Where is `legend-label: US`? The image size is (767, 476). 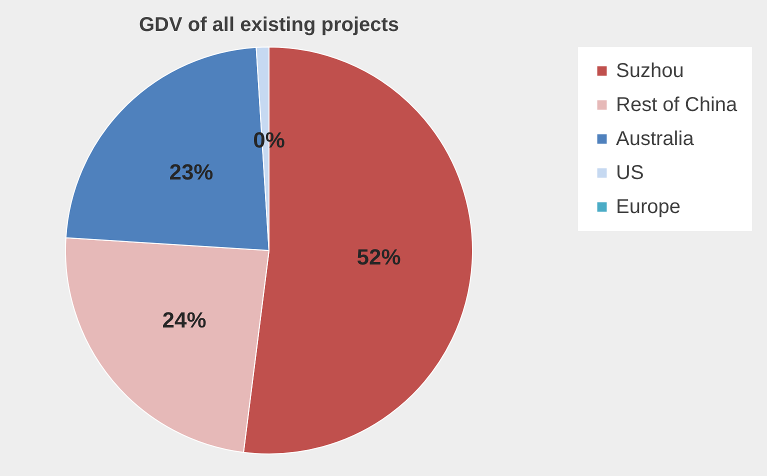 legend-label: US is located at coordinates (630, 173).